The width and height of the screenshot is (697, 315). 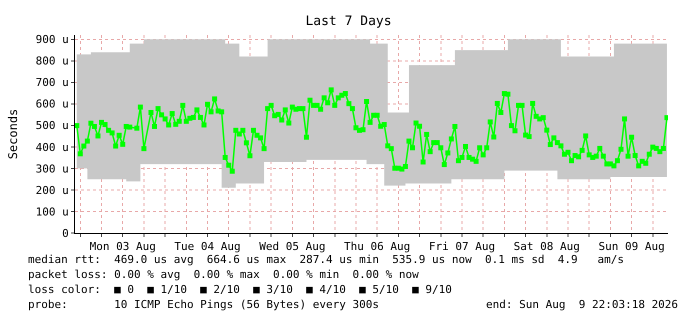 I want to click on x-tick-label: Thu 06 Aug, so click(x=377, y=247).